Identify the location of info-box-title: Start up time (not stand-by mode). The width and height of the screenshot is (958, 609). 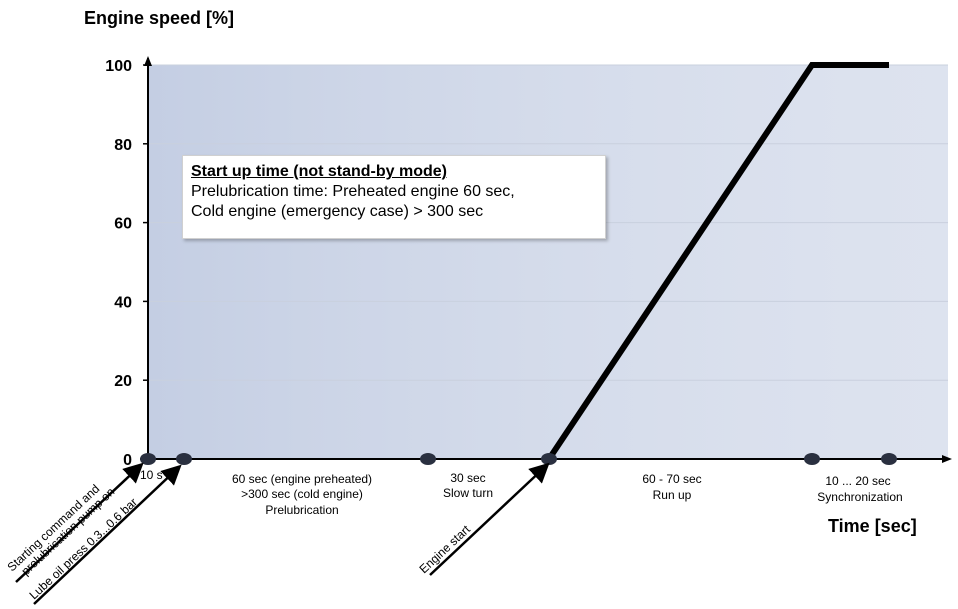
(319, 171).